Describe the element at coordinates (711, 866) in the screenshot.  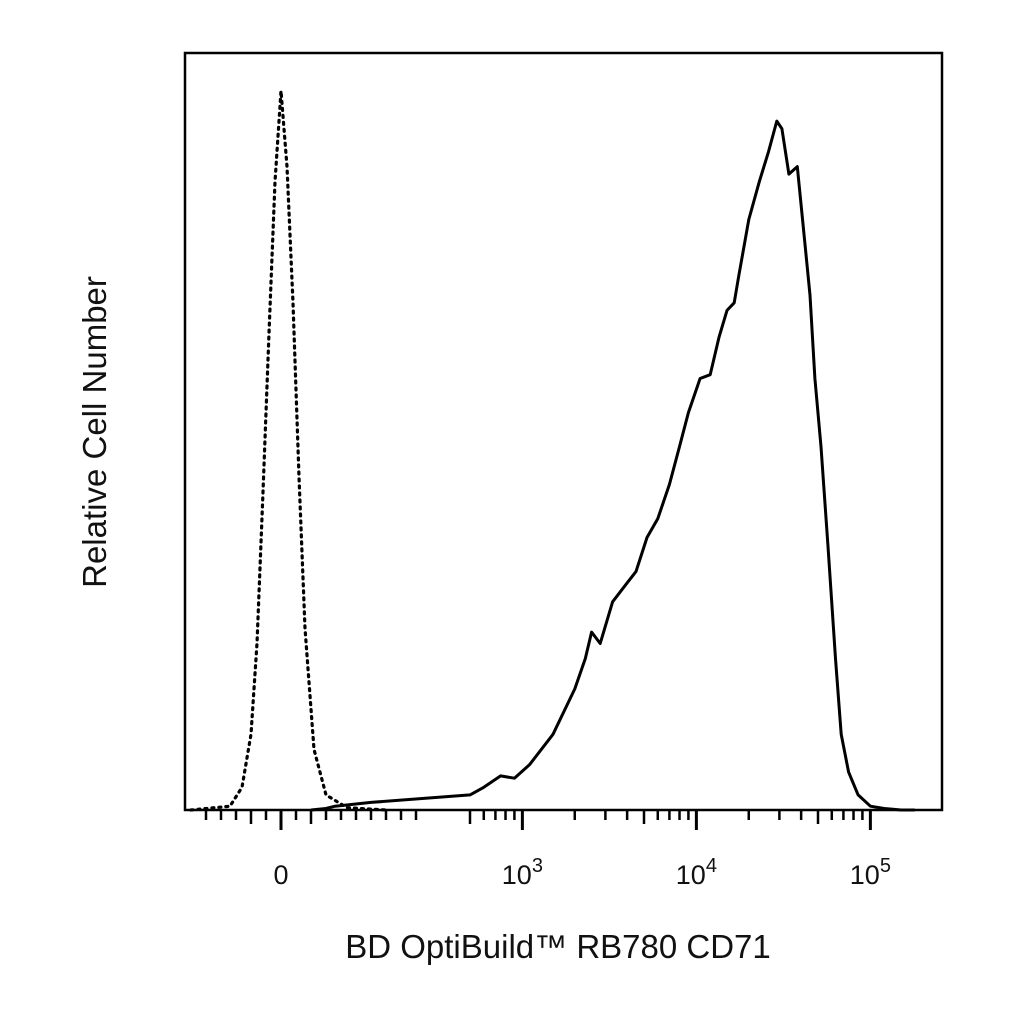
I see `tick-label-exponent: 4` at that location.